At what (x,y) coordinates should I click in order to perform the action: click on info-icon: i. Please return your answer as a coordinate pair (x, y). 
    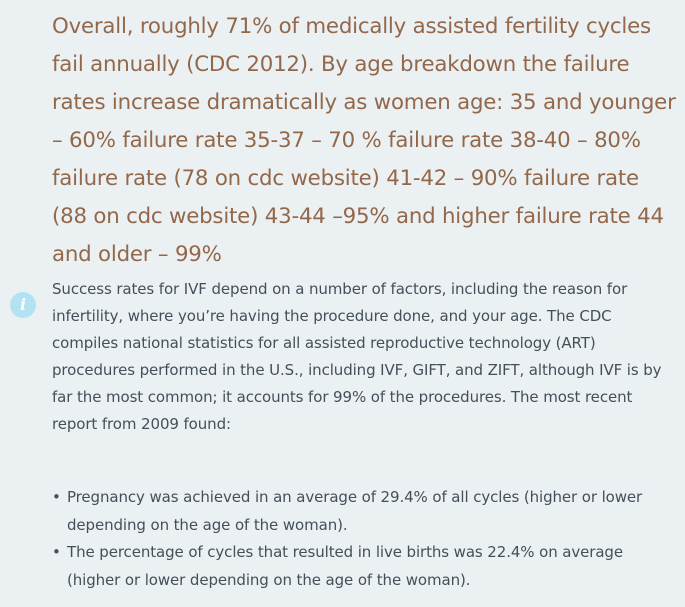
    Looking at the image, I should click on (23, 305).